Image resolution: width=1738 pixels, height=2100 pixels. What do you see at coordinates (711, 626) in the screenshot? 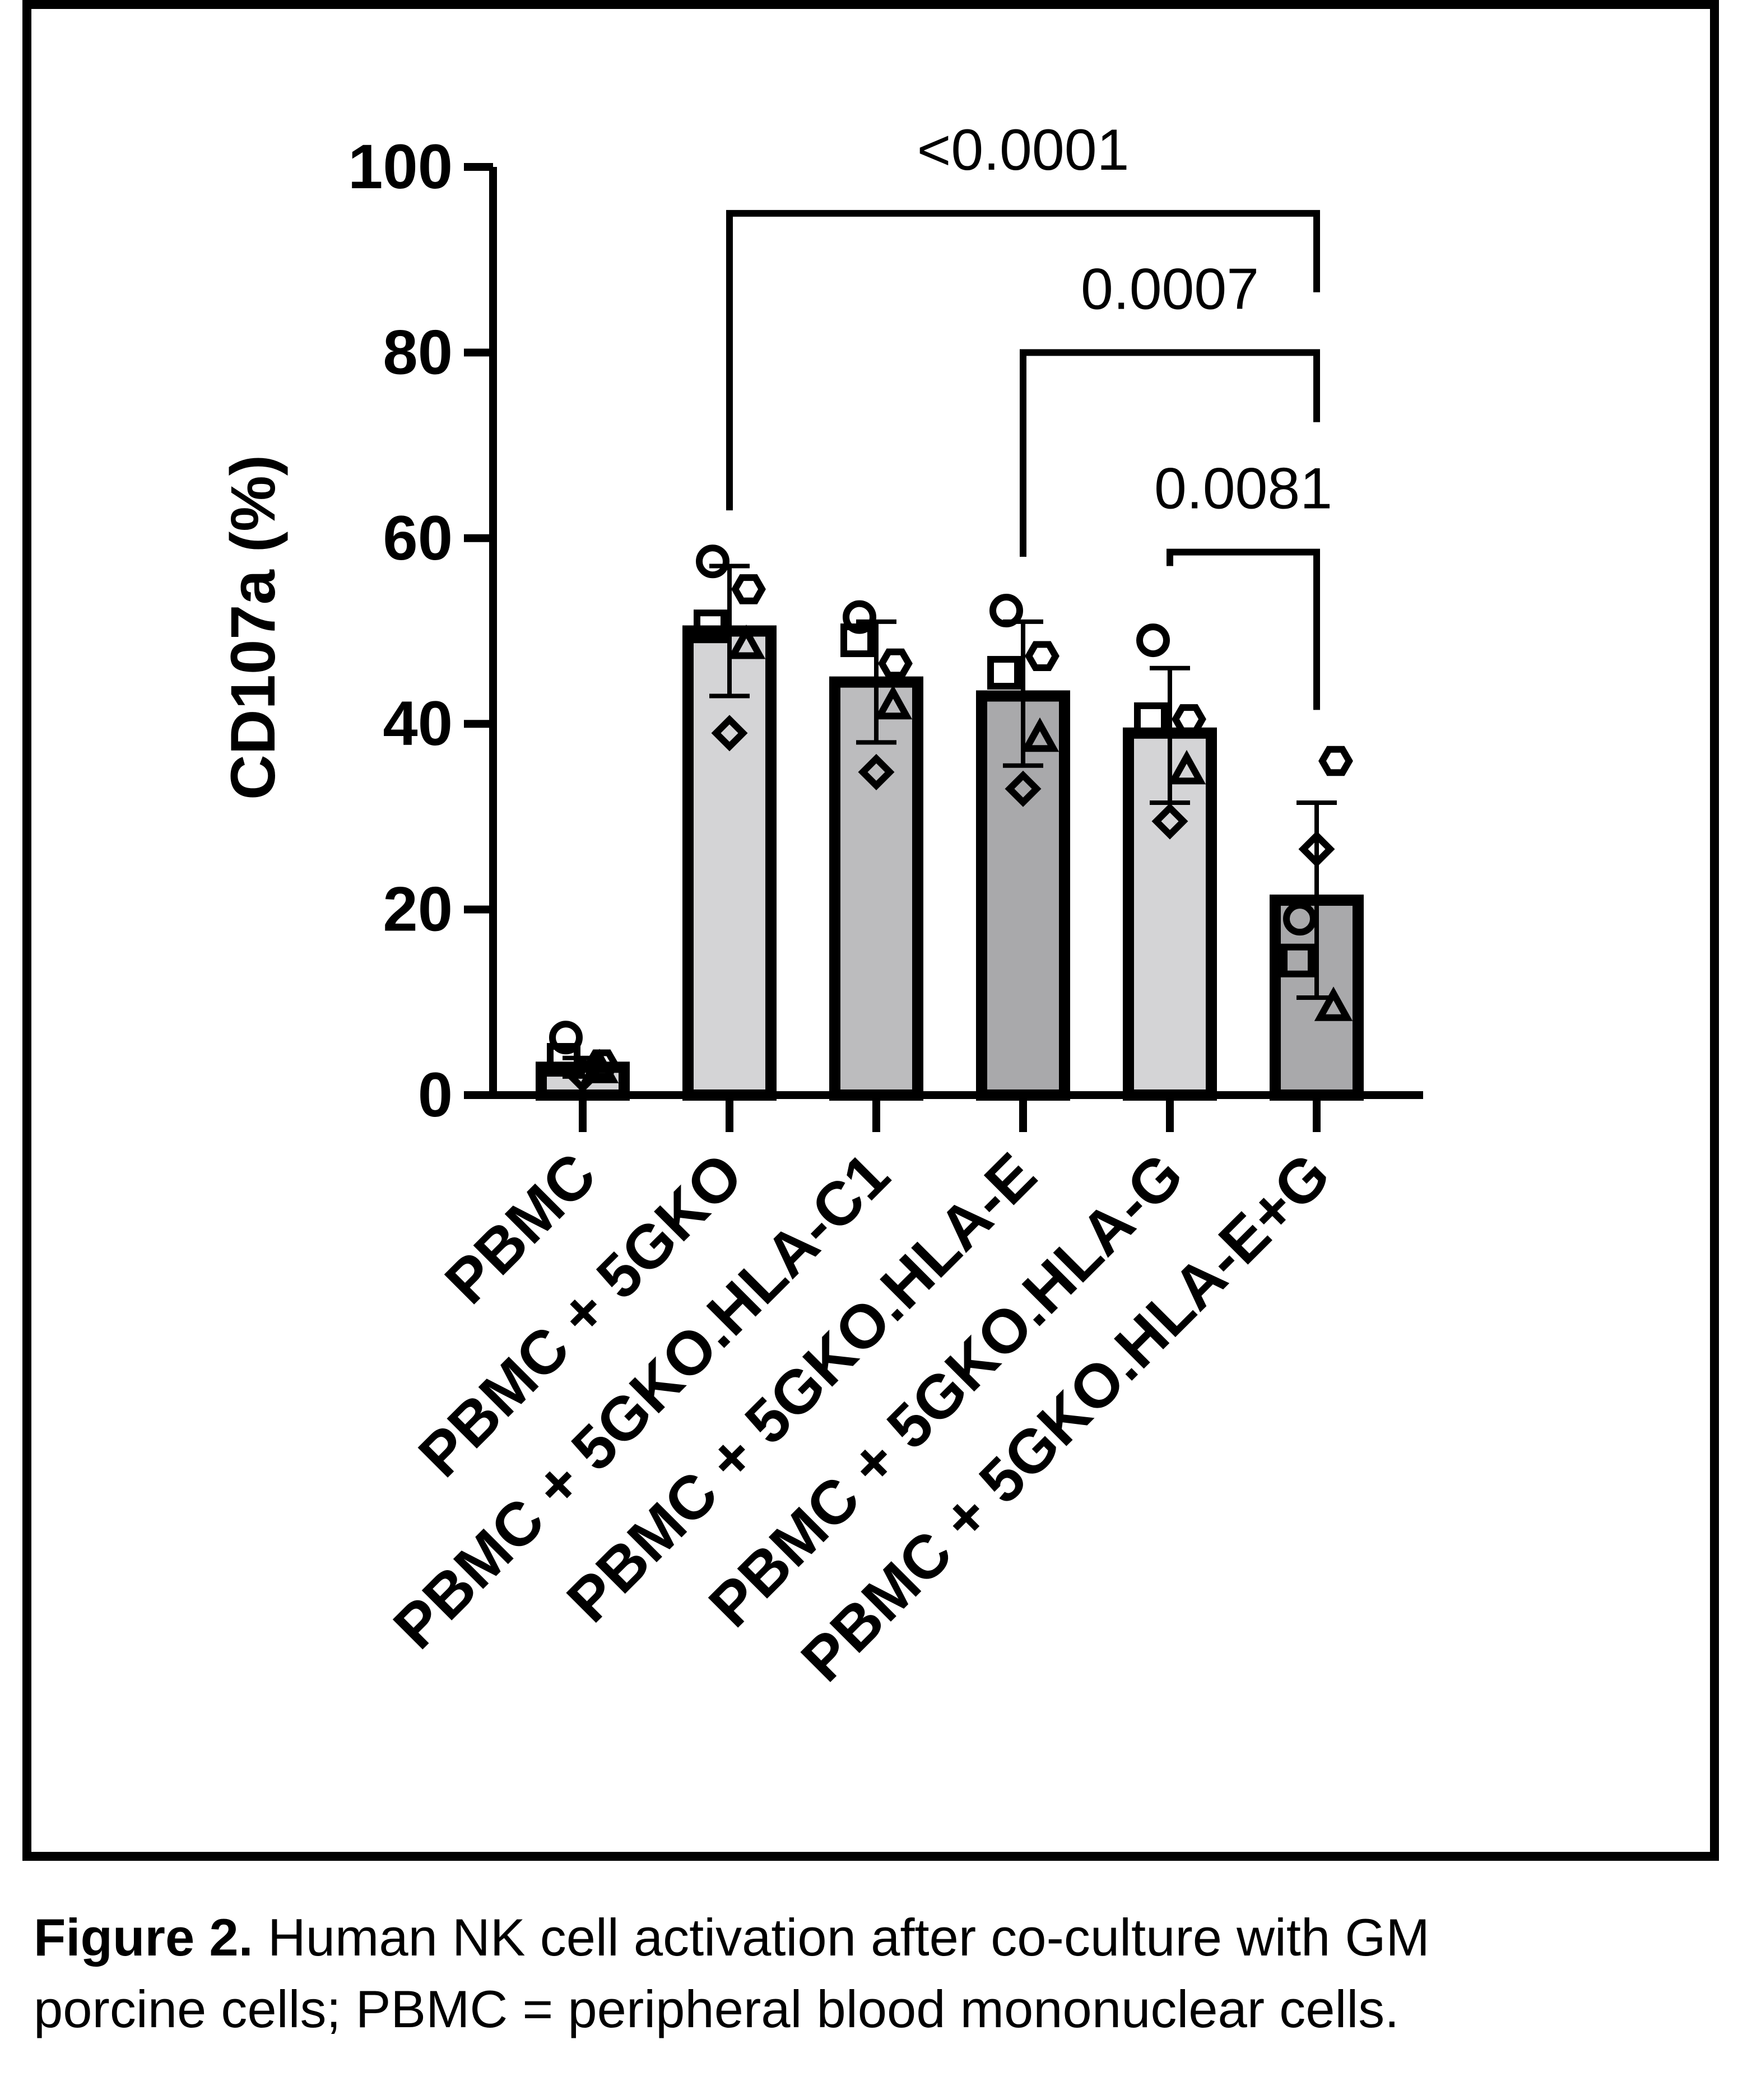
I see `point-1-square` at bounding box center [711, 626].